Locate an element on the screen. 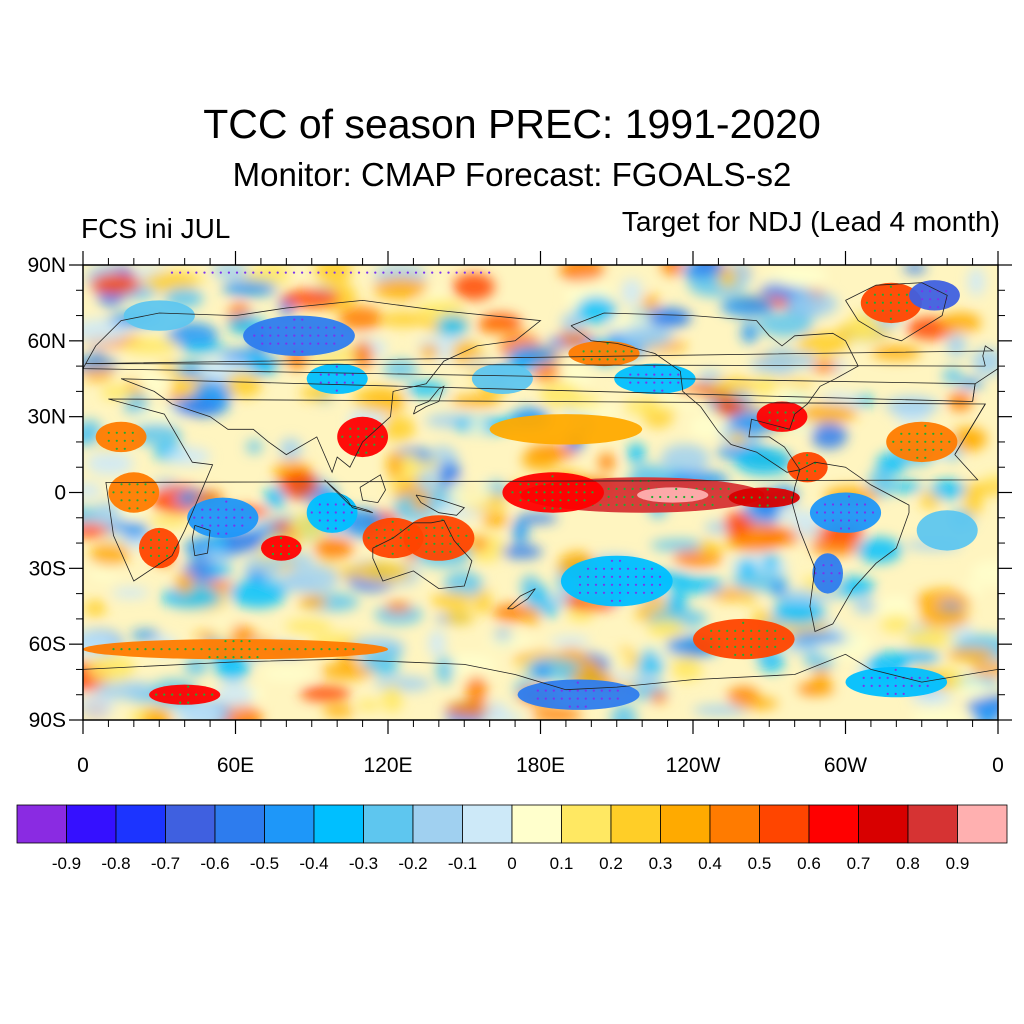 This screenshot has width=1024, height=1024. lon-tick-label: 0 is located at coordinates (998, 765).